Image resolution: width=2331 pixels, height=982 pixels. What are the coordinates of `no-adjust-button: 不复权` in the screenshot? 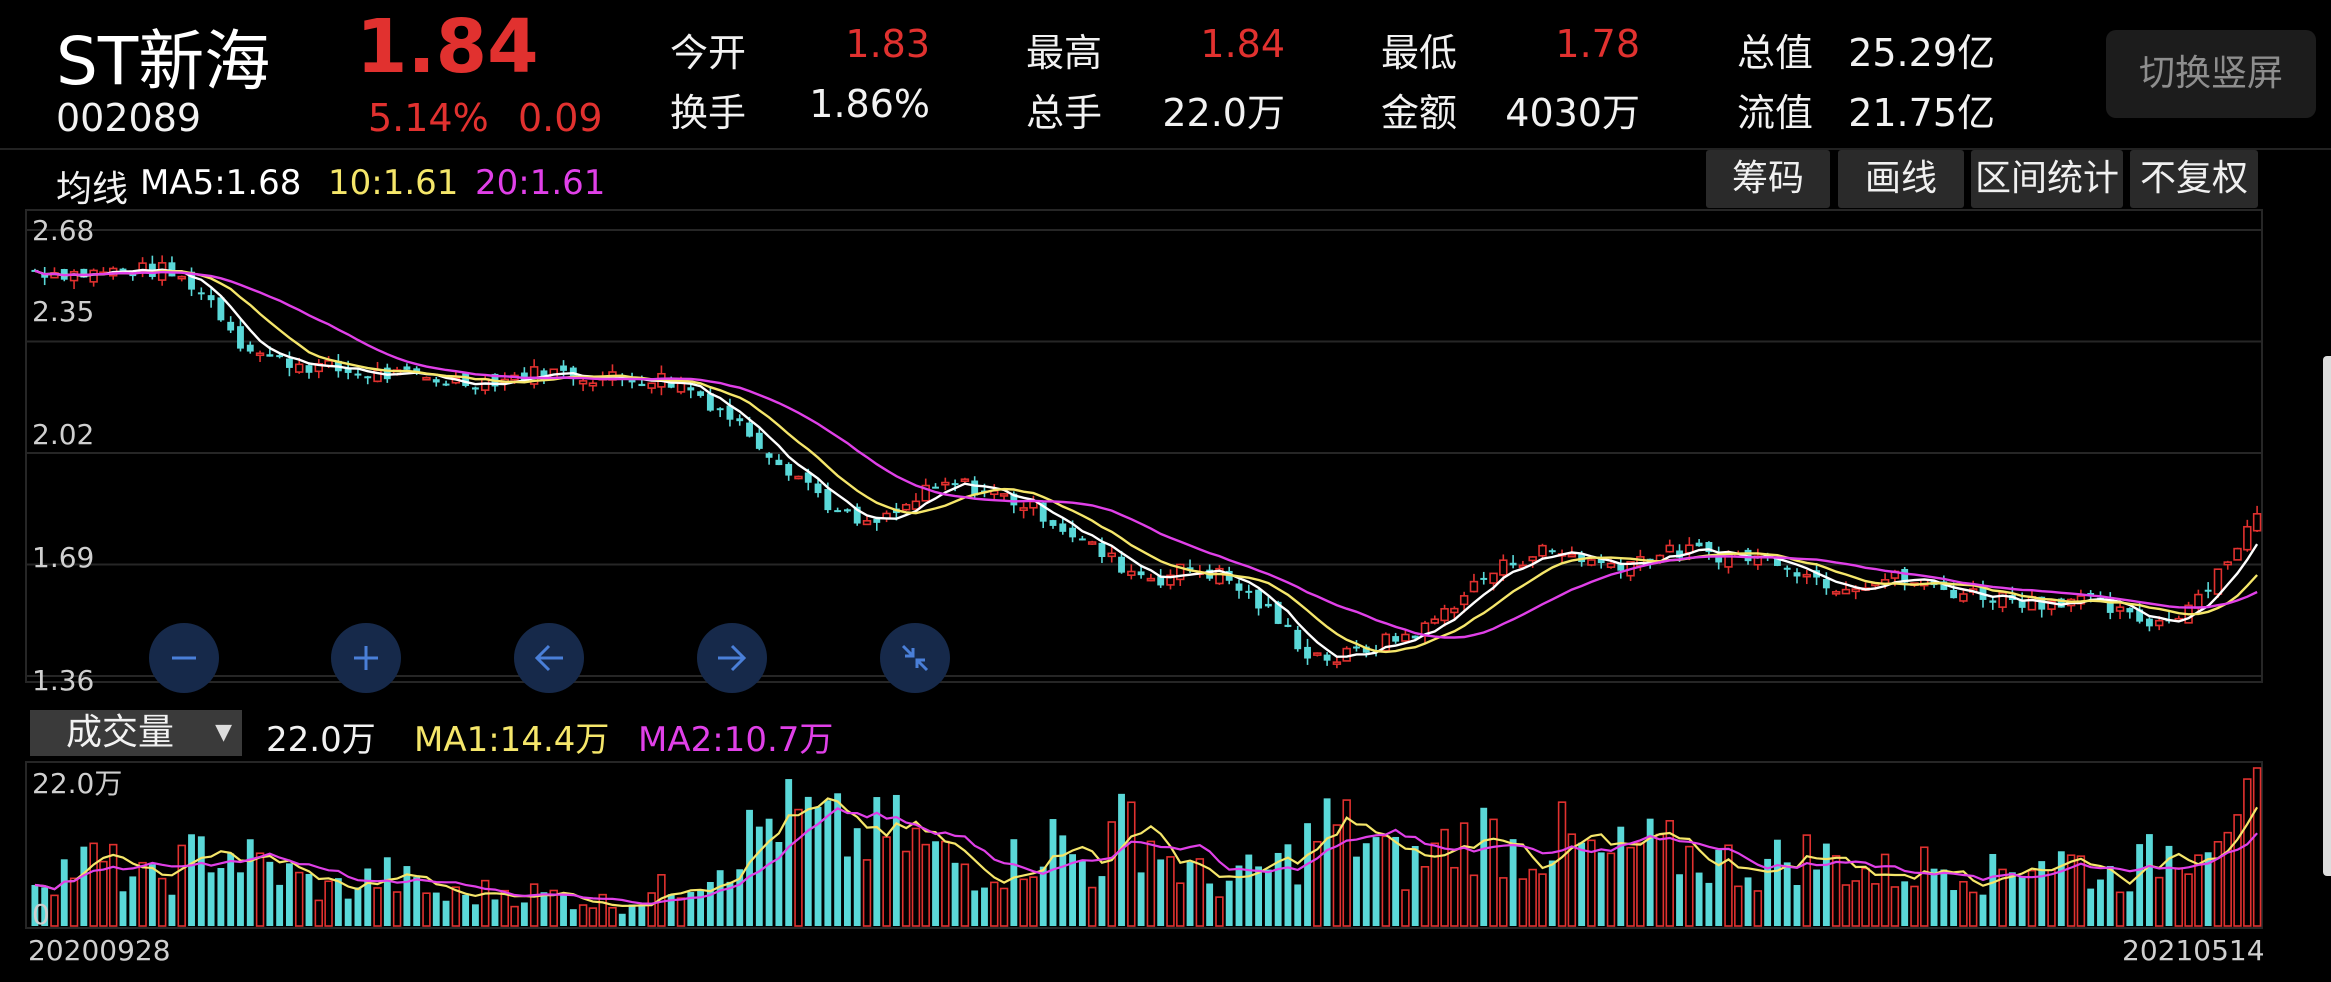 It's located at (2194, 179).